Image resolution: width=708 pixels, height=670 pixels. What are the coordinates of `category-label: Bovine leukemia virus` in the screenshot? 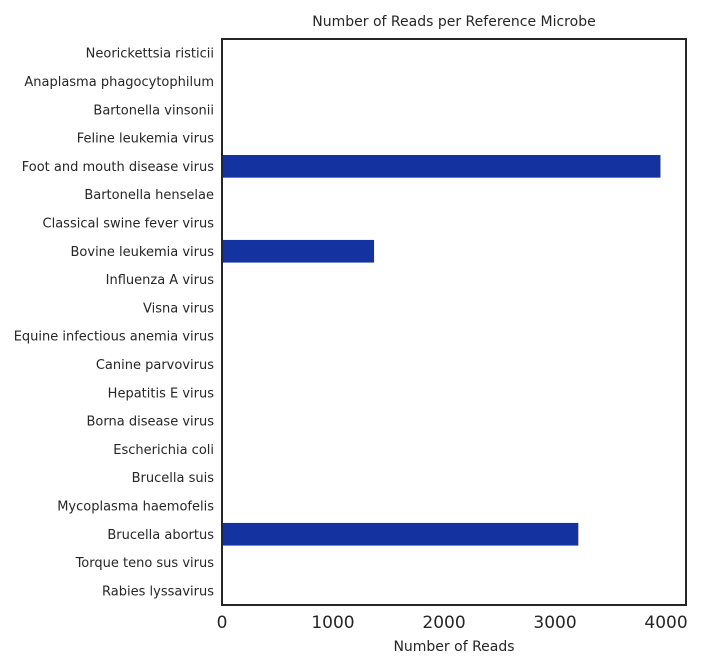 It's located at (143, 252).